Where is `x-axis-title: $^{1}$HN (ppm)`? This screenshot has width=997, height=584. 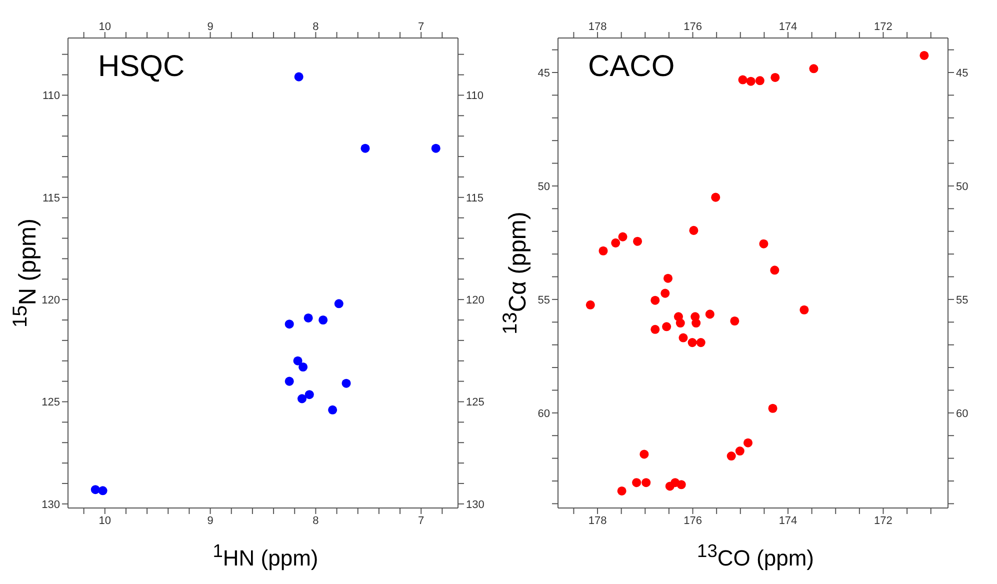
x-axis-title: $^{1}$HN (ppm) is located at coordinates (266, 555).